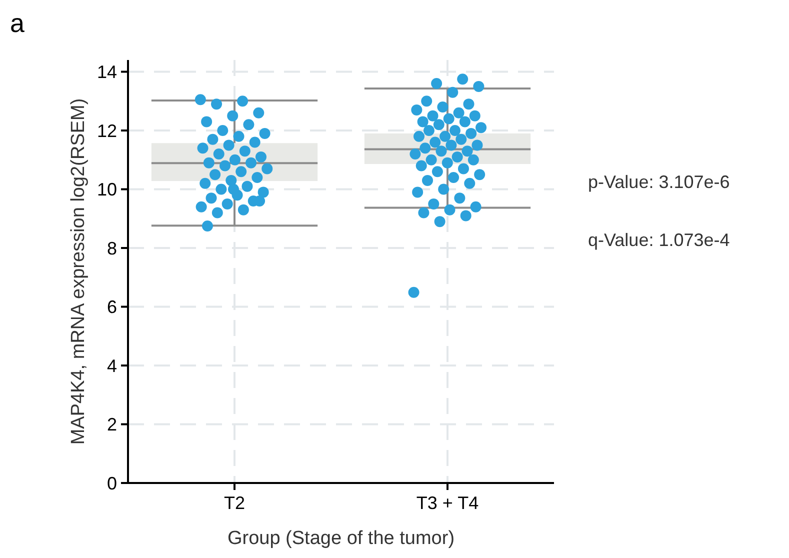 The image size is (789, 558). I want to click on x-axis-title: Group (Stage of the tumor), so click(341, 538).